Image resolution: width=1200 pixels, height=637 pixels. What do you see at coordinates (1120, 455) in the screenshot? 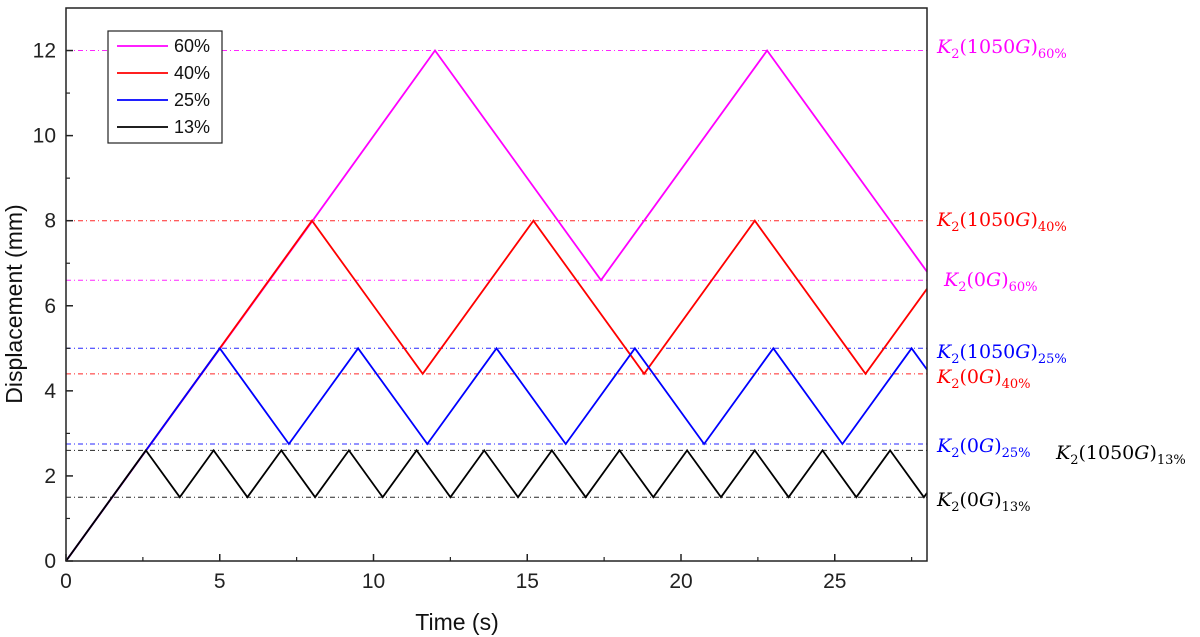
I see `annotation-k2-6: K2(1050G)13%` at bounding box center [1120, 455].